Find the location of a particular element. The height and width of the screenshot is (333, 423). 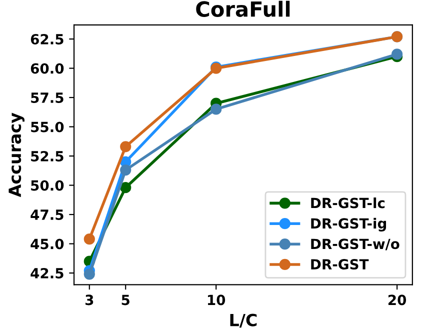

y-tick-label: 57.5 is located at coordinates (47, 97).